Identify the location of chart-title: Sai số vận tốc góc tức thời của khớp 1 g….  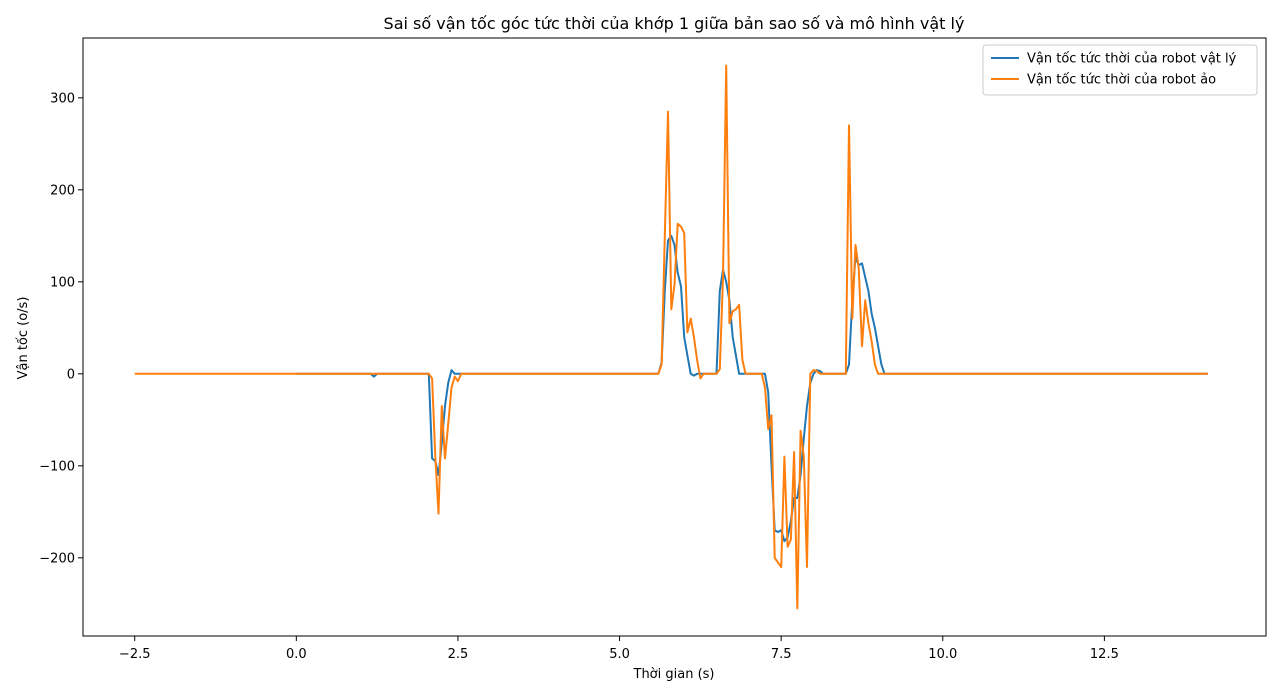
(674, 23).